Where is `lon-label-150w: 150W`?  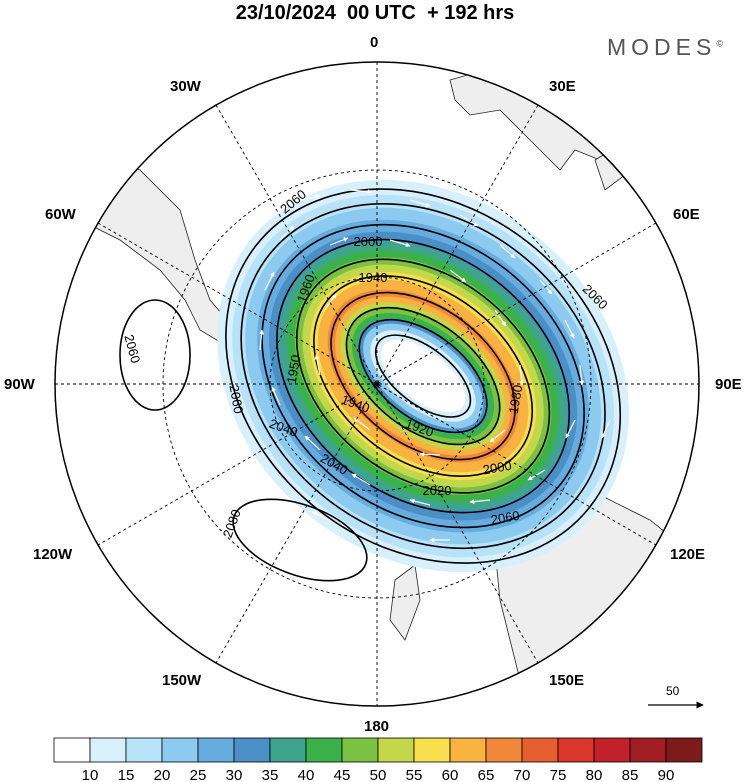 lon-label-150w: 150W is located at coordinates (182, 680).